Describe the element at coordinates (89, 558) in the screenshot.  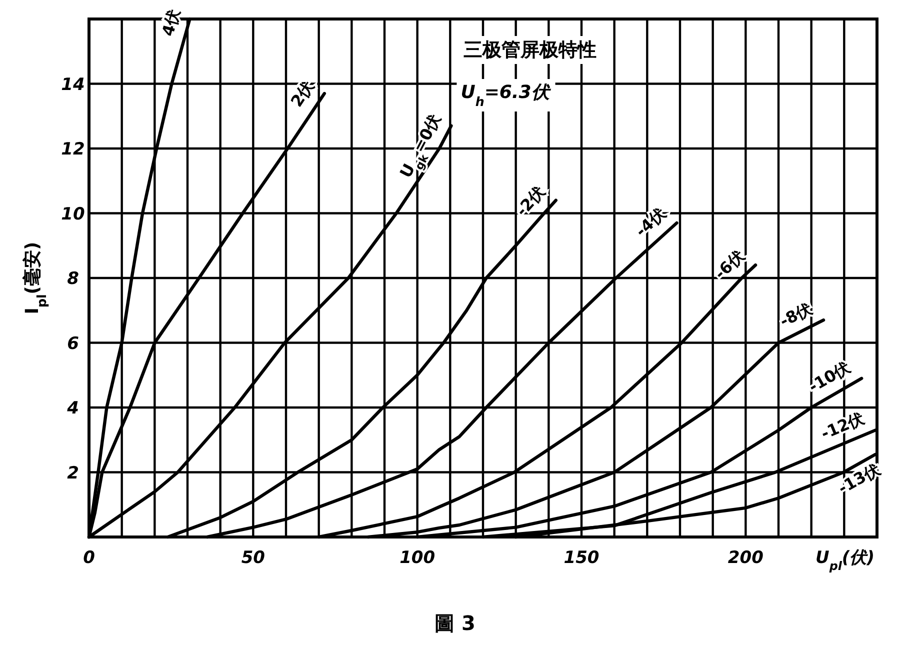
I see `x-tick-label: 0` at that location.